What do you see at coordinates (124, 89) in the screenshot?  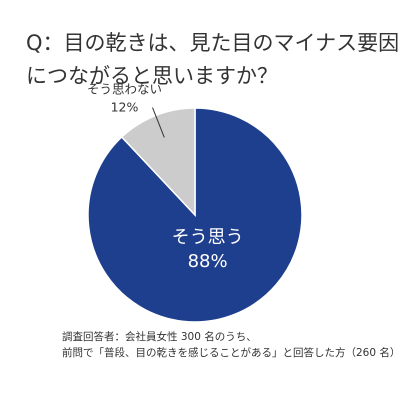 I see `slice-label-1: そう思わない` at bounding box center [124, 89].